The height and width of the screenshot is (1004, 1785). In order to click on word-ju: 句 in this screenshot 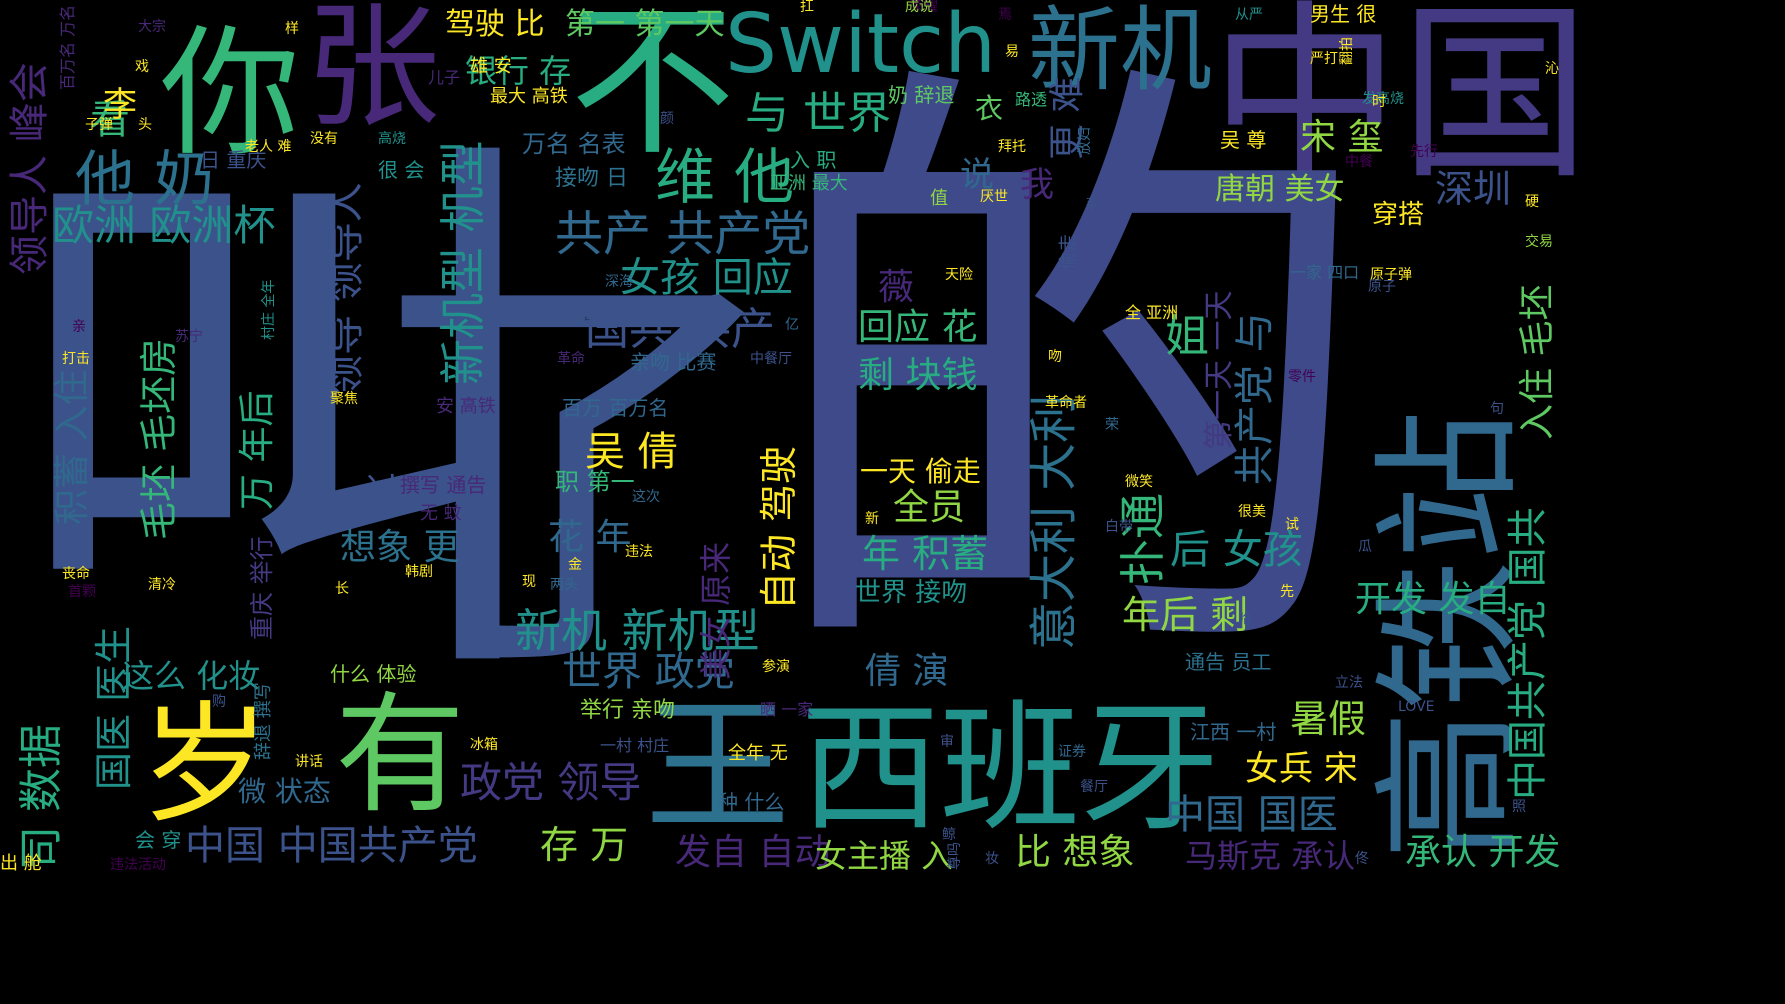, I will do `click(1497, 409)`.